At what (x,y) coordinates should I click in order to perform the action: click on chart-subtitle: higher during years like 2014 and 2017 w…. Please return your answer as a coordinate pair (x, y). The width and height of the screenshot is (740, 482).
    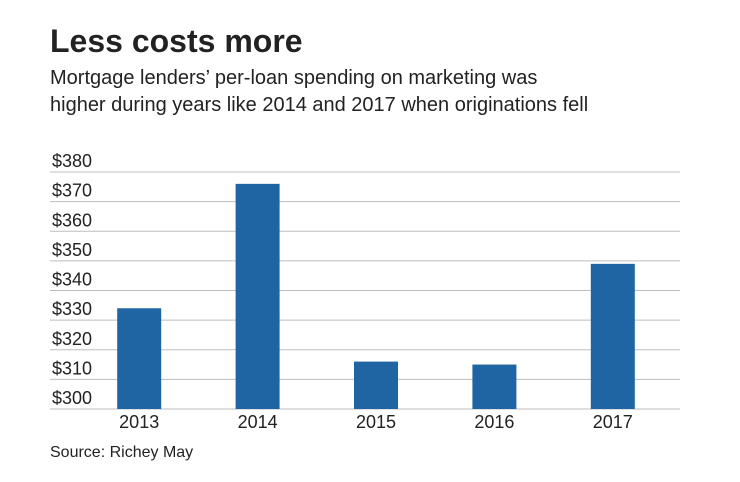
    Looking at the image, I should click on (319, 105).